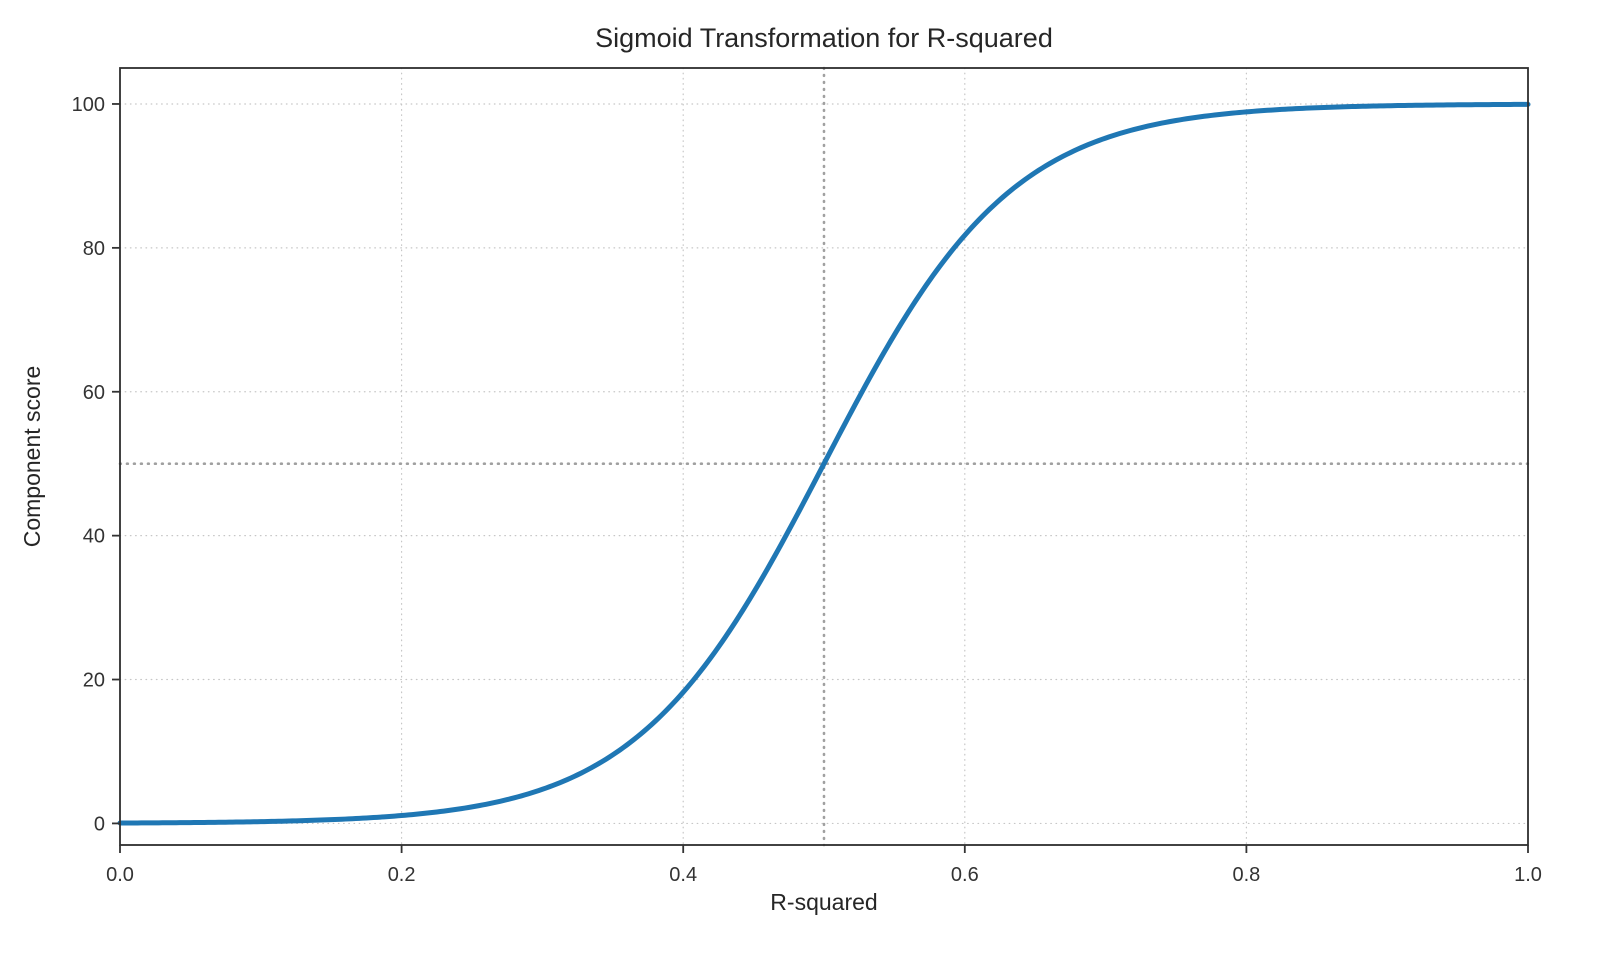 The image size is (1600, 960). I want to click on y-axis-label: Component score, so click(32, 457).